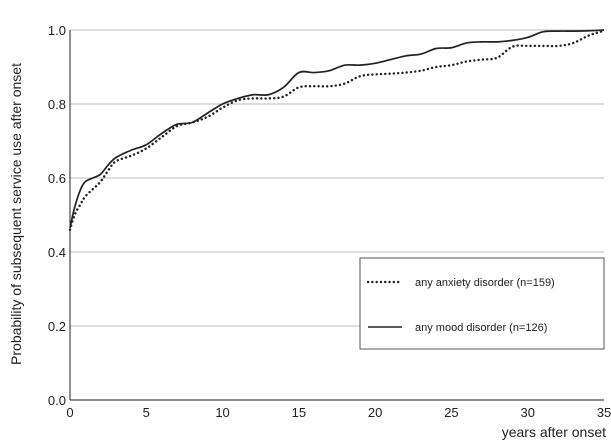 Image resolution: width=611 pixels, height=442 pixels. What do you see at coordinates (375, 412) in the screenshot?
I see `x-tick-label: 20` at bounding box center [375, 412].